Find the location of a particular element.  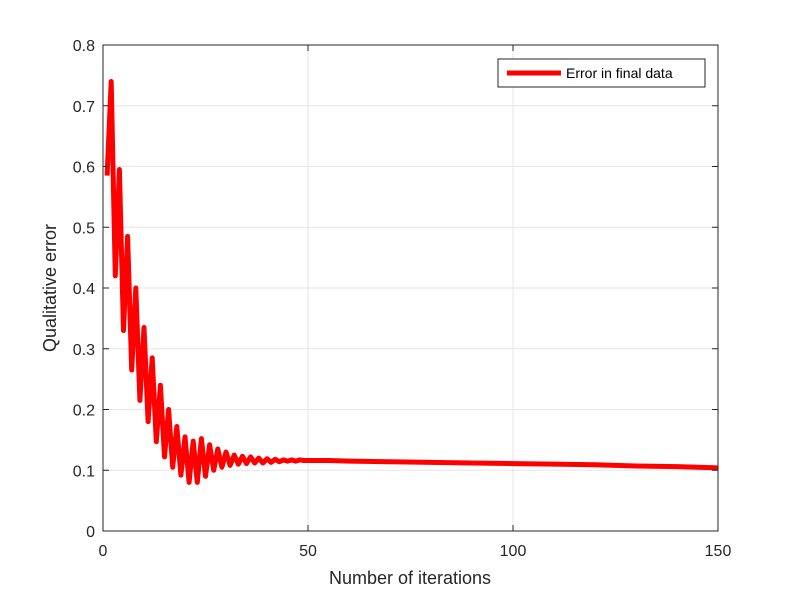

y-tick-label: 0.6 is located at coordinates (84, 168).